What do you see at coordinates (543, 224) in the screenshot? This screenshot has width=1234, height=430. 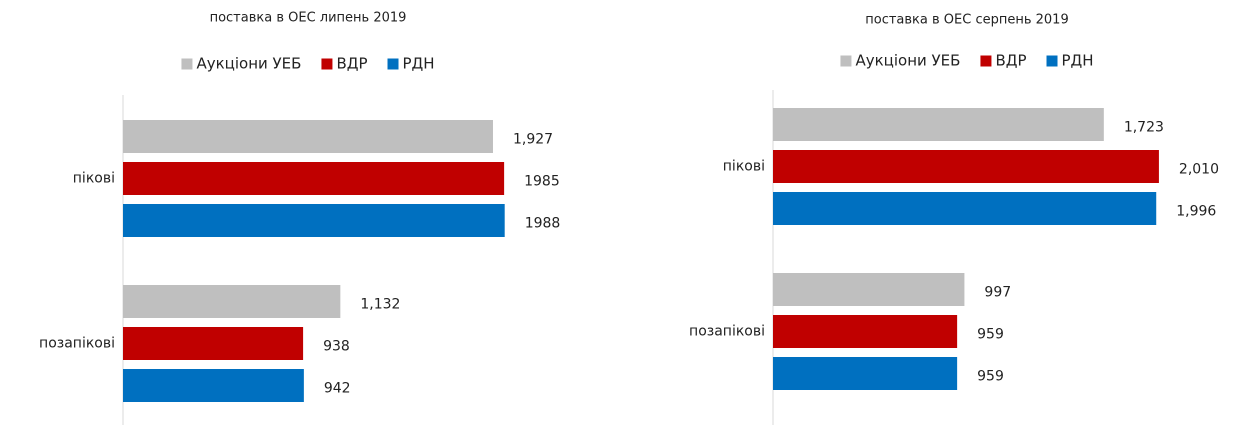 I see `data-label: 1988` at bounding box center [543, 224].